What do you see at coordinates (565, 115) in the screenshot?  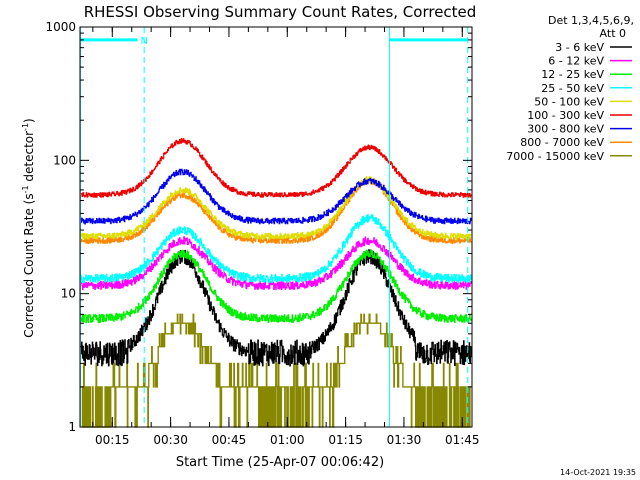 I see `legend-label: 100 - 300 keV` at bounding box center [565, 115].